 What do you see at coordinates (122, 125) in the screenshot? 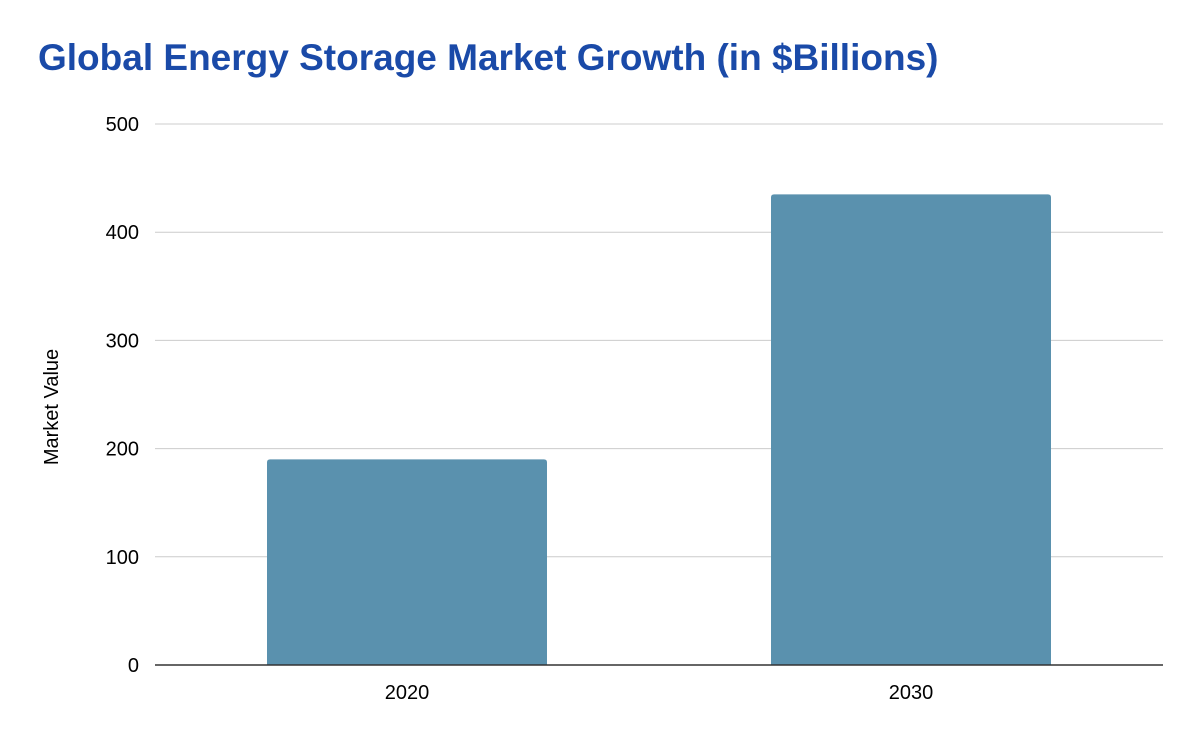
I see `y-tick-label: 500` at bounding box center [122, 125].